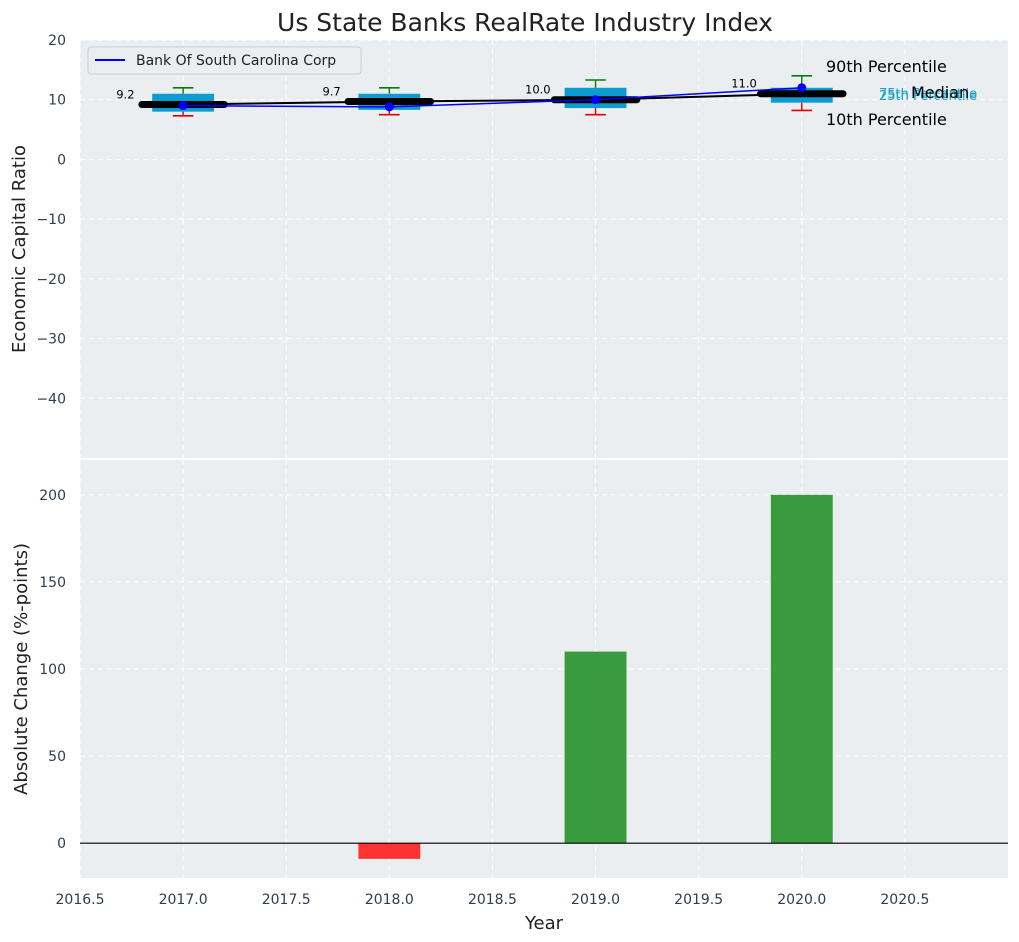 Image resolution: width=1019 pixels, height=942 pixels. Describe the element at coordinates (183, 106) in the screenshot. I see `company-point-2017` at that location.